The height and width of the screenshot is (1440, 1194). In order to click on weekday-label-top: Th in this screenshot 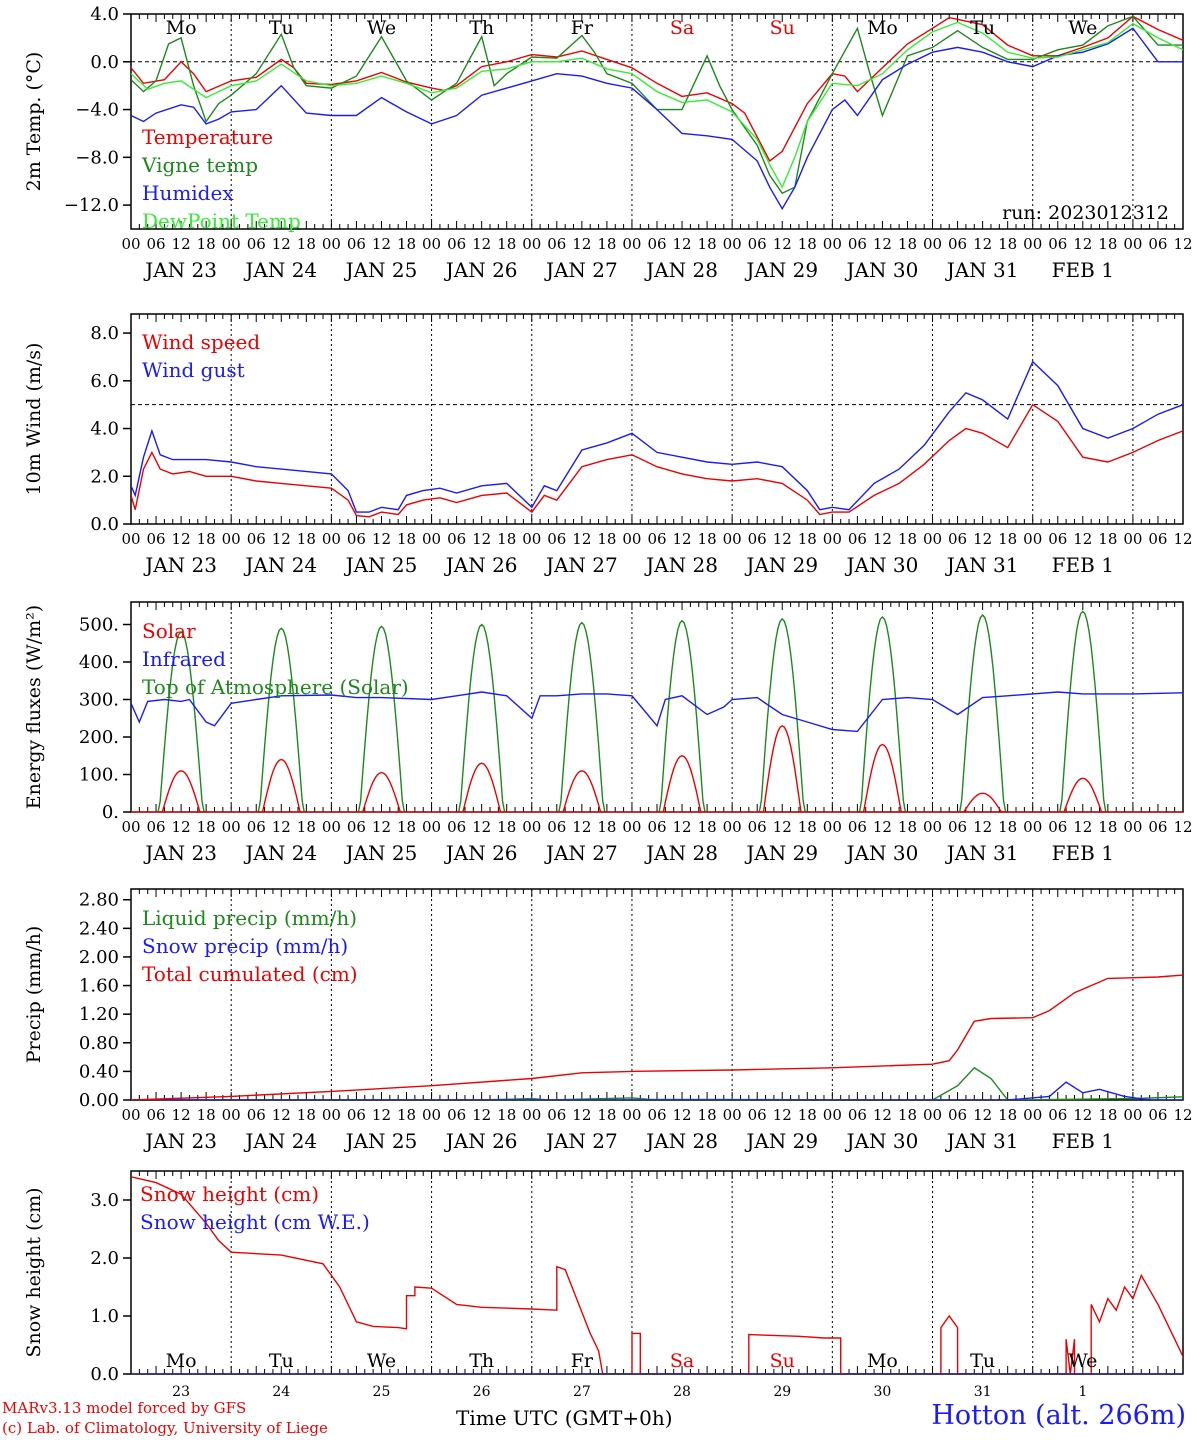, I will do `click(481, 28)`.